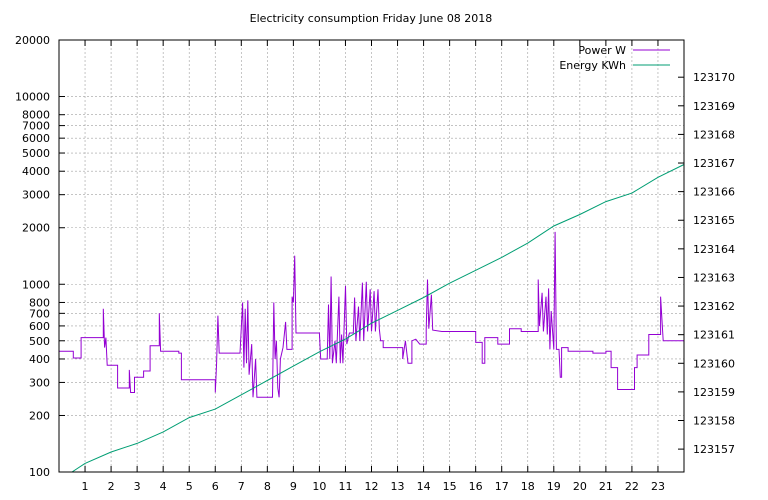  I want to click on legend-label-energy: Energy KWh, so click(592, 65).